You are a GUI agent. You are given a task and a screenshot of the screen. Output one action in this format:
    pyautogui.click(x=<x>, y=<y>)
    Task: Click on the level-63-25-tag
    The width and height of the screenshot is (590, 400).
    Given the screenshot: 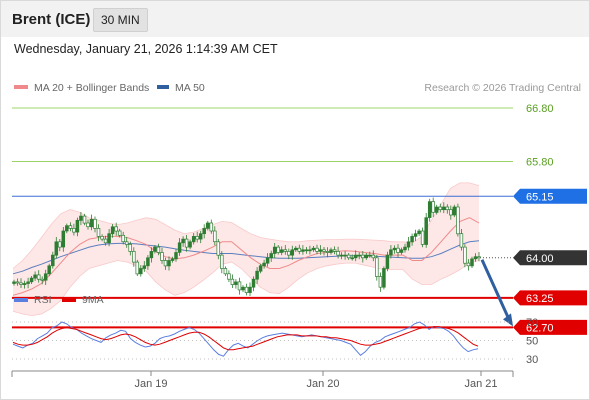 What is the action you would take?
    pyautogui.click(x=550, y=298)
    